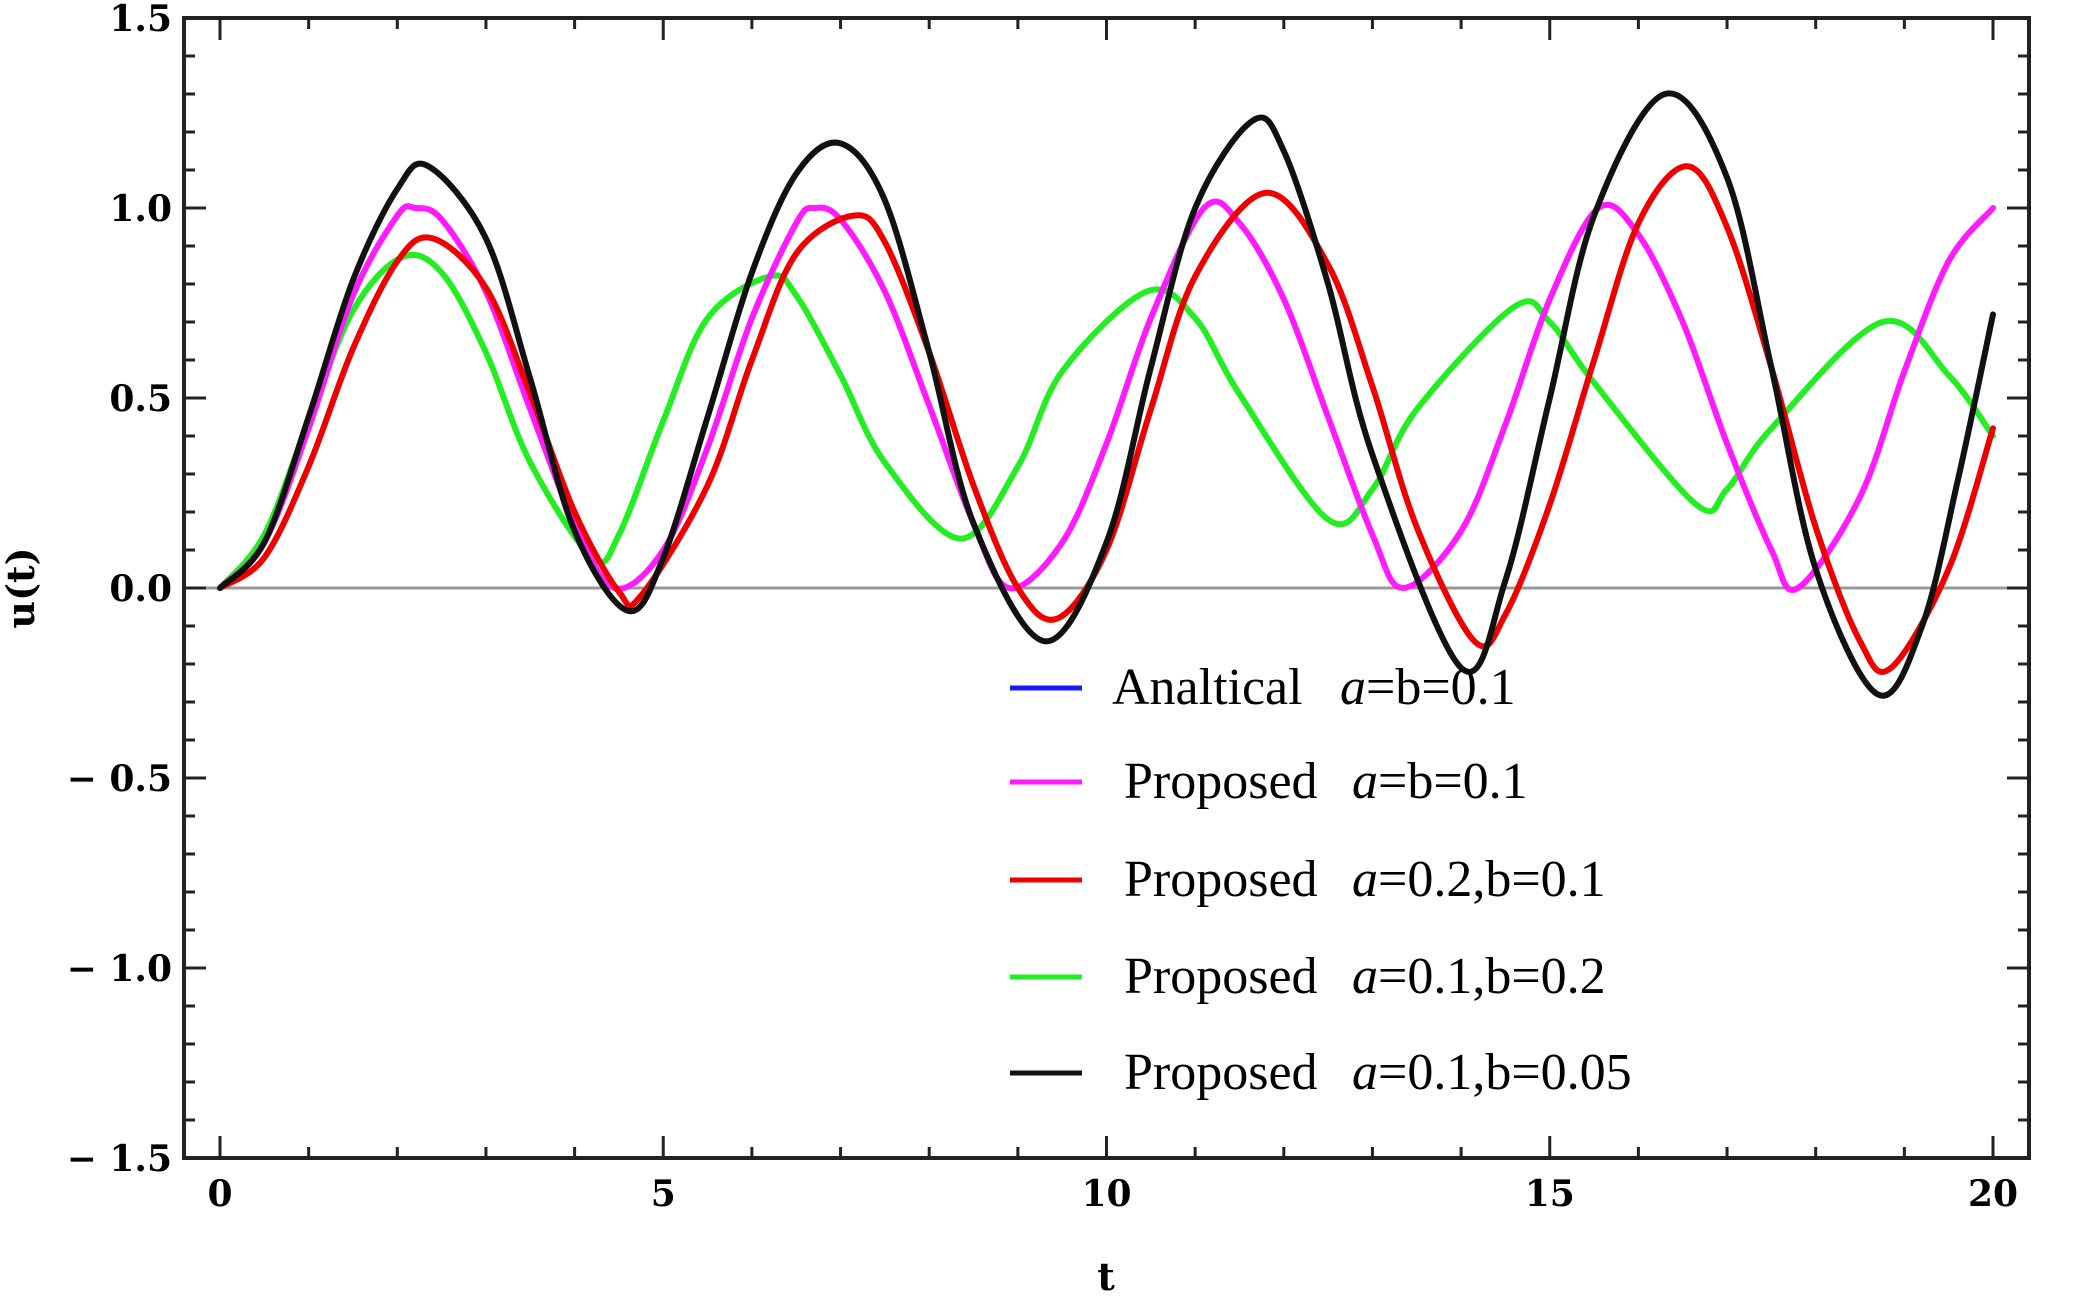 This screenshot has width=2081, height=1298. Describe the element at coordinates (1505, 1072) in the screenshot. I see `legend-param-value: =0.1,b=0.05` at that location.